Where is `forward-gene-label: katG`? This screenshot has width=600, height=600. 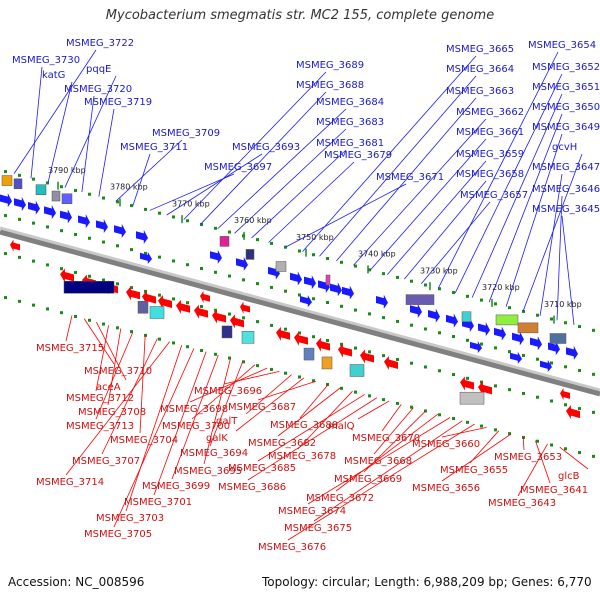 forward-gene-label: katG is located at coordinates (53, 75).